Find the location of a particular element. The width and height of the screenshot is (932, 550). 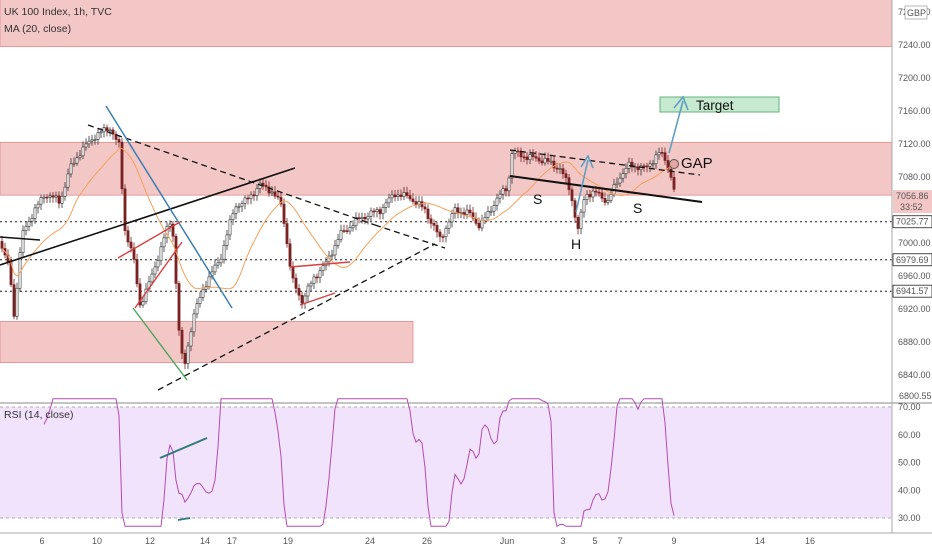

blue-downtrend-line is located at coordinates (169, 207).